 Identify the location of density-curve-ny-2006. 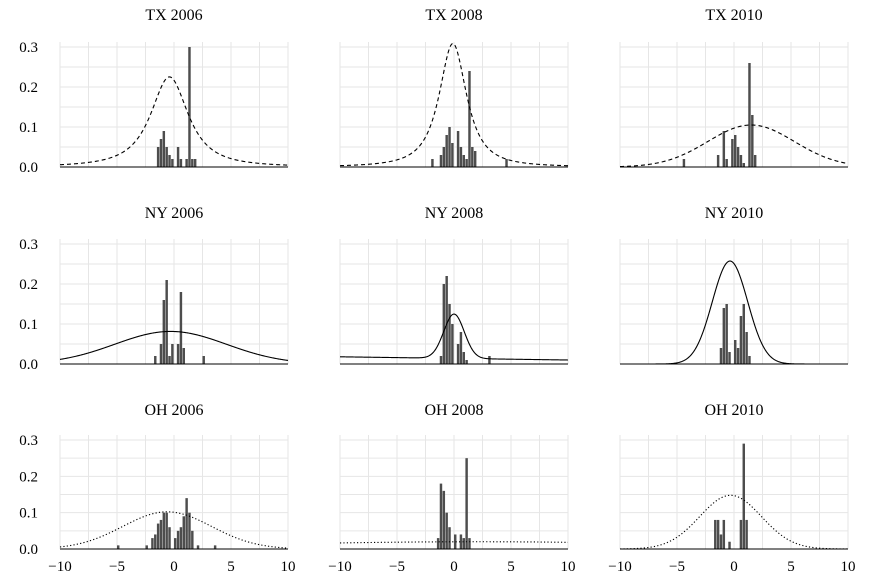
(174, 345).